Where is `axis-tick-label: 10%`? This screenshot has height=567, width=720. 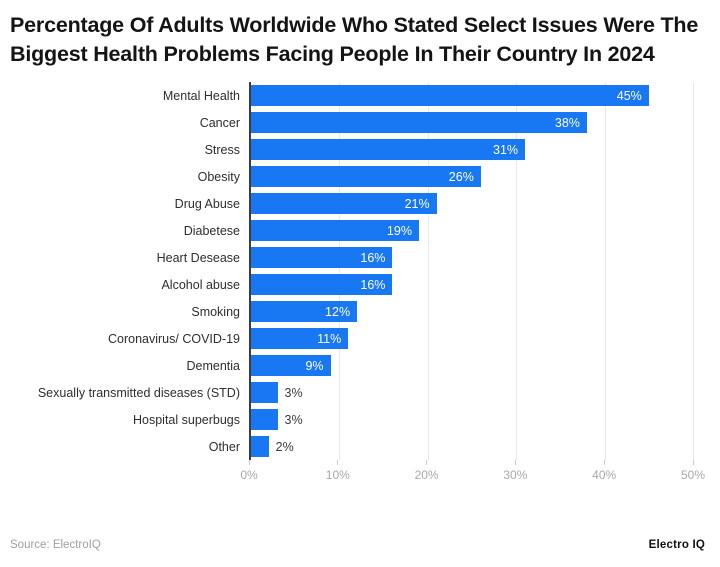
axis-tick-label: 10% is located at coordinates (337, 475).